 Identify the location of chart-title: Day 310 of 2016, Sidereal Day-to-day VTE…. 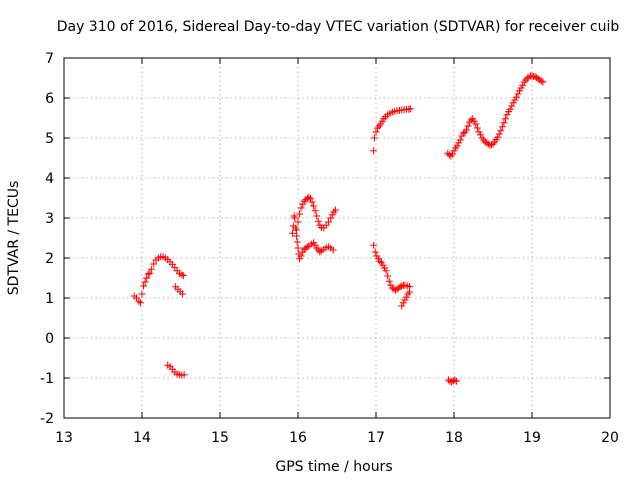
(338, 27).